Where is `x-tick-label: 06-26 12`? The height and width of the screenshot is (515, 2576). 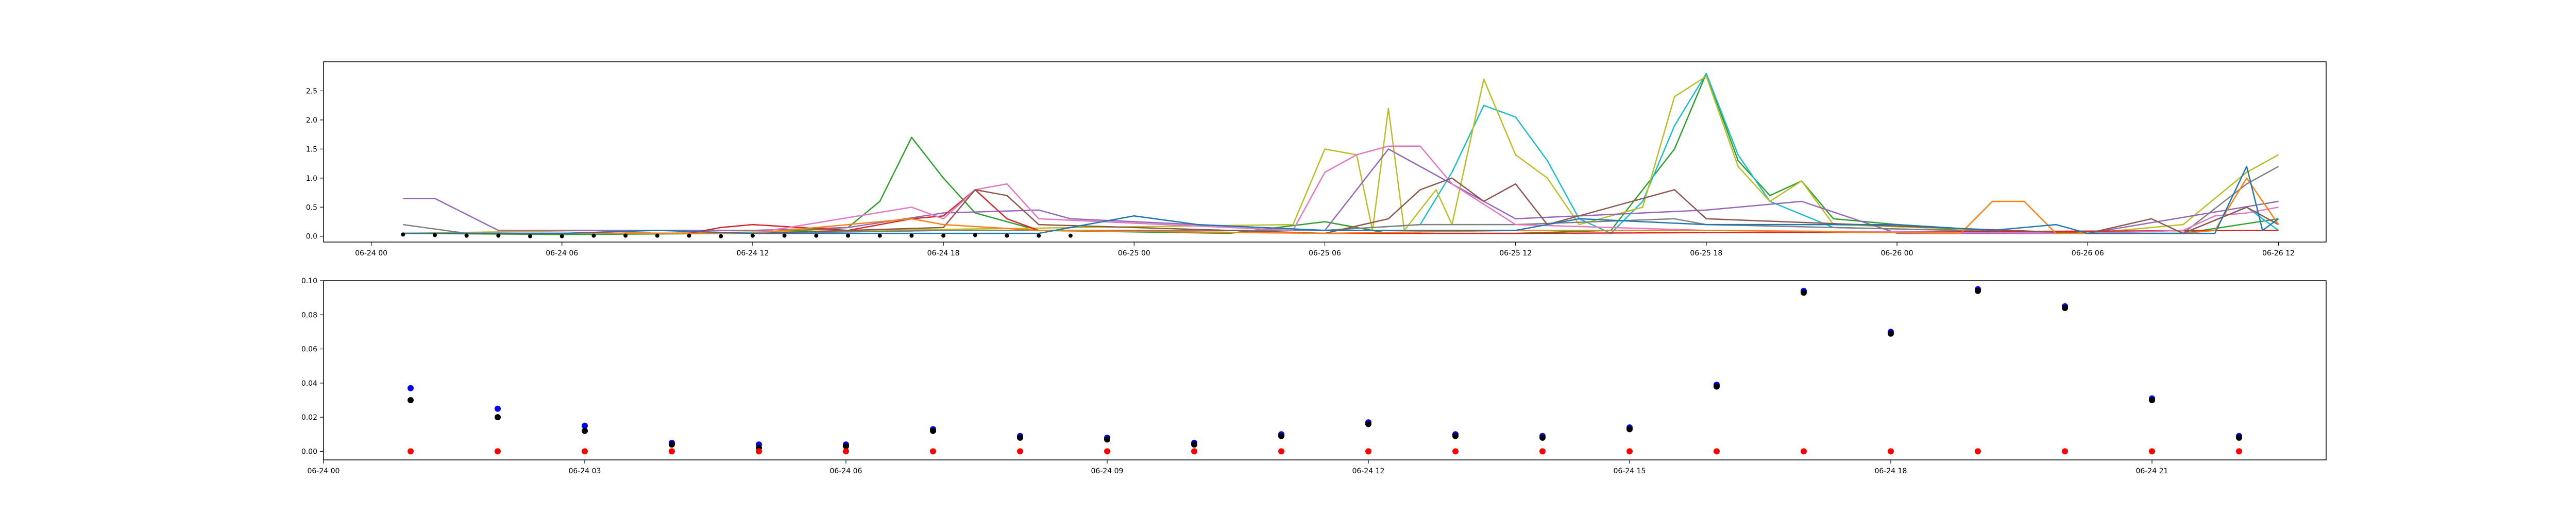
x-tick-label: 06-26 12 is located at coordinates (2278, 254).